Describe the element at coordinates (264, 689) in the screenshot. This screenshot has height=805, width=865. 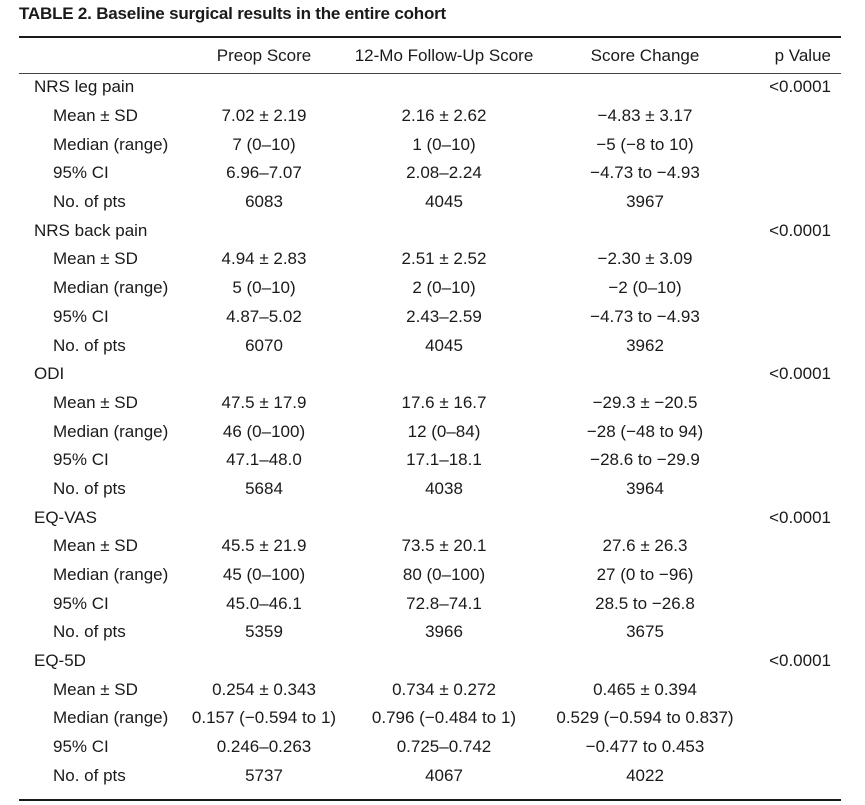
I see `preop-value: 0.254 ± 0.343` at that location.